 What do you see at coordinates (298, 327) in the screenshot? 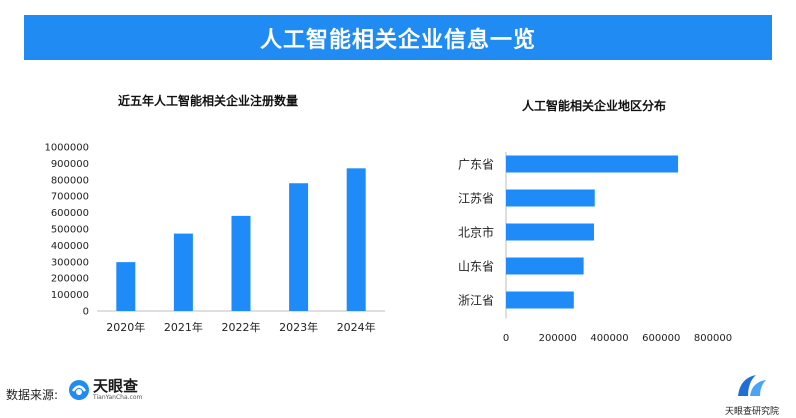
I see `x-tick-label: 2023年` at bounding box center [298, 327].